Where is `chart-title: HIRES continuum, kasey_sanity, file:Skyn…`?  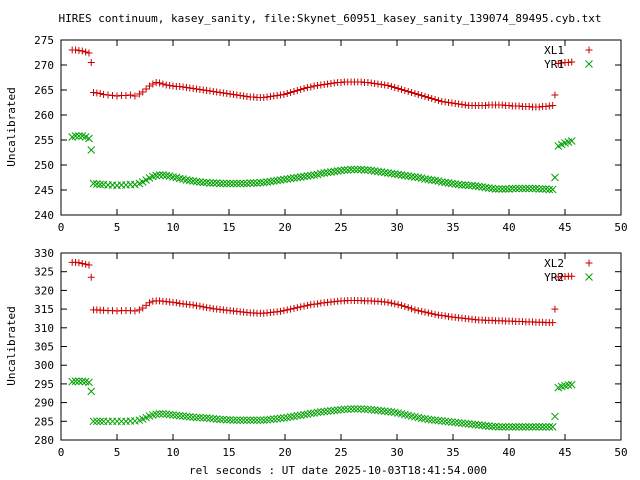 chart-title: HIRES continuum, kasey_sanity, file:Skyn… is located at coordinates (329, 18).